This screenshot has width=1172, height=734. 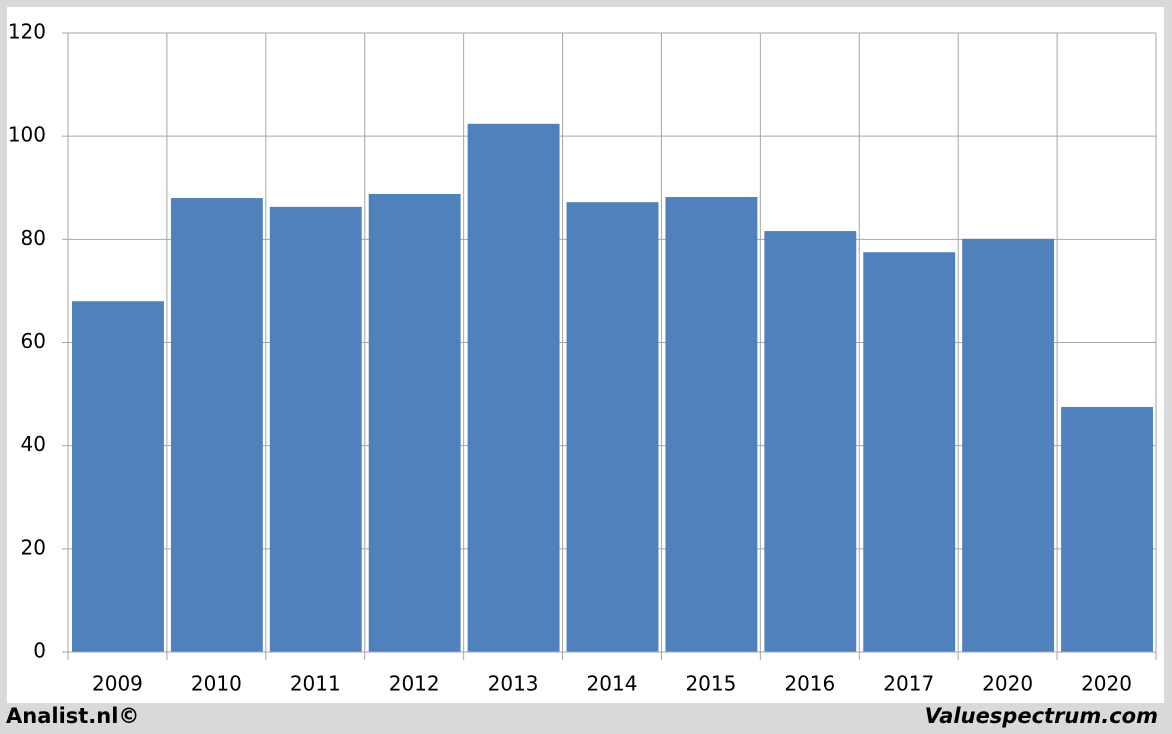 What do you see at coordinates (1041, 716) in the screenshot?
I see `footer-right: Valuespectrum.com` at bounding box center [1041, 716].